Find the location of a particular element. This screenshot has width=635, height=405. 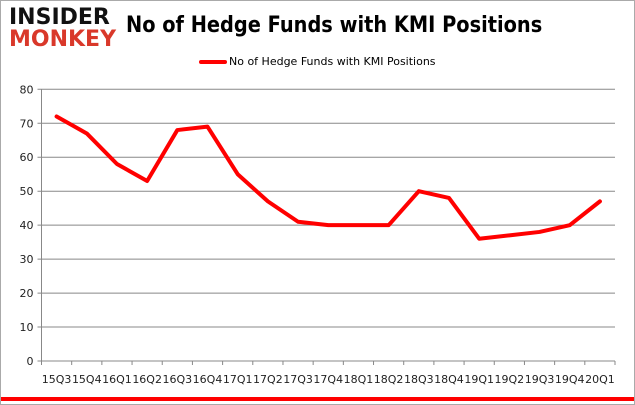

y-tick-label: 0 is located at coordinates (30, 361).